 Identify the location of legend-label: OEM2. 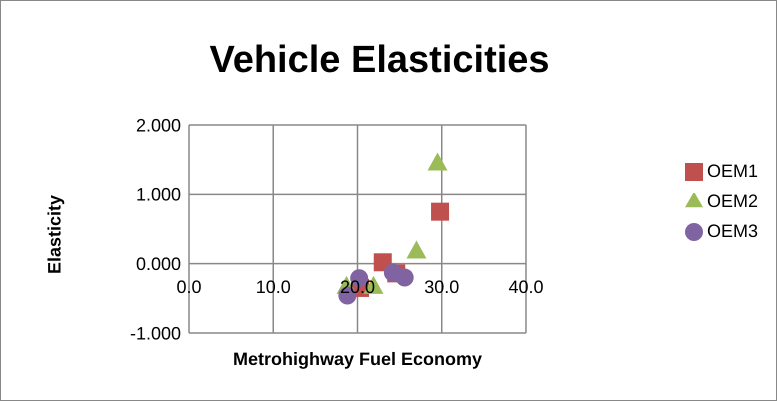
(732, 200).